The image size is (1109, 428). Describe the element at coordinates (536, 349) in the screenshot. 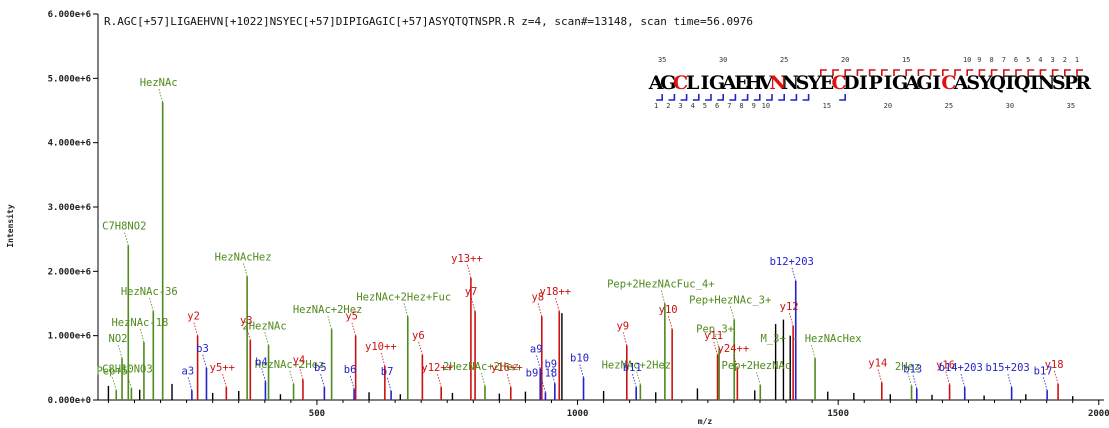

I see `b-ion-label: a9` at that location.